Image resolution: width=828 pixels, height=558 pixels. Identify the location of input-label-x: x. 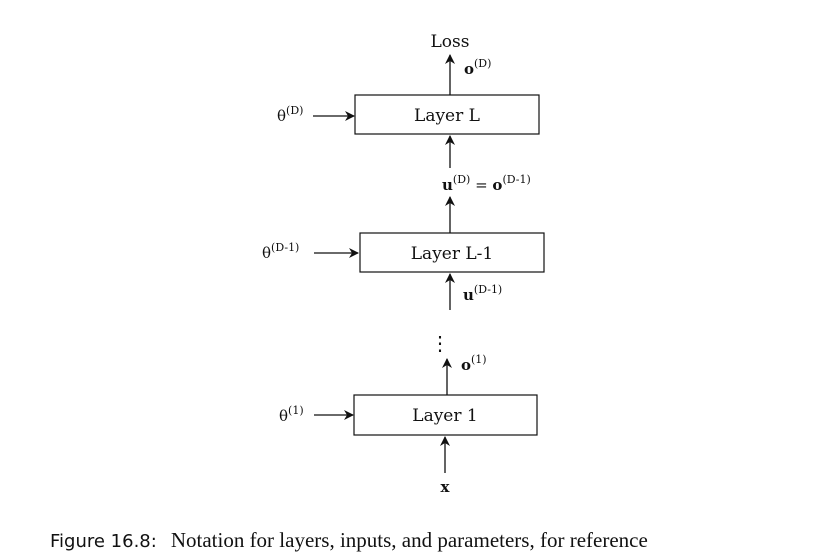
(446, 487).